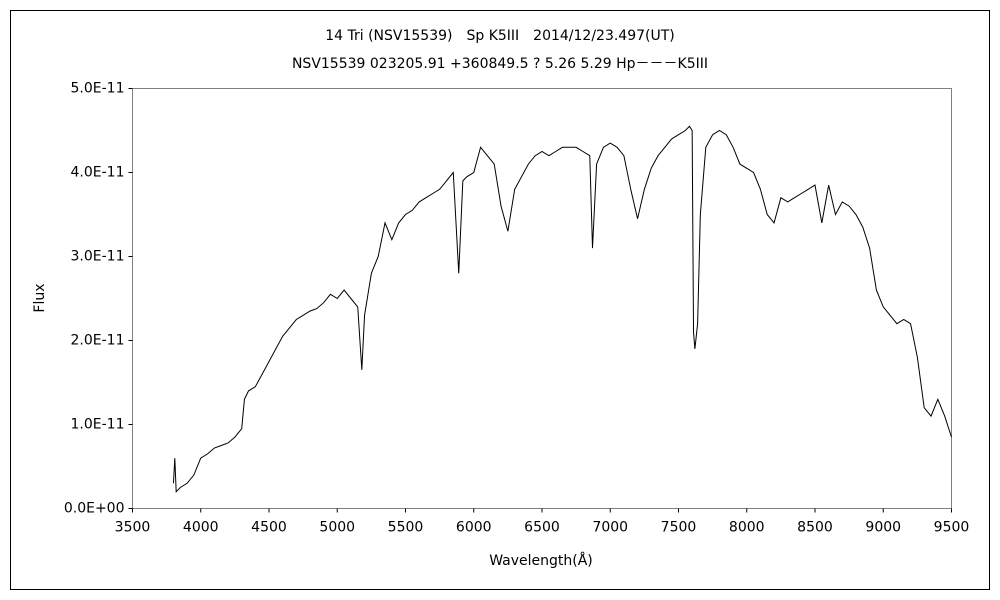 This screenshot has width=1000, height=600. I want to click on x-tick-label: 5500, so click(406, 528).